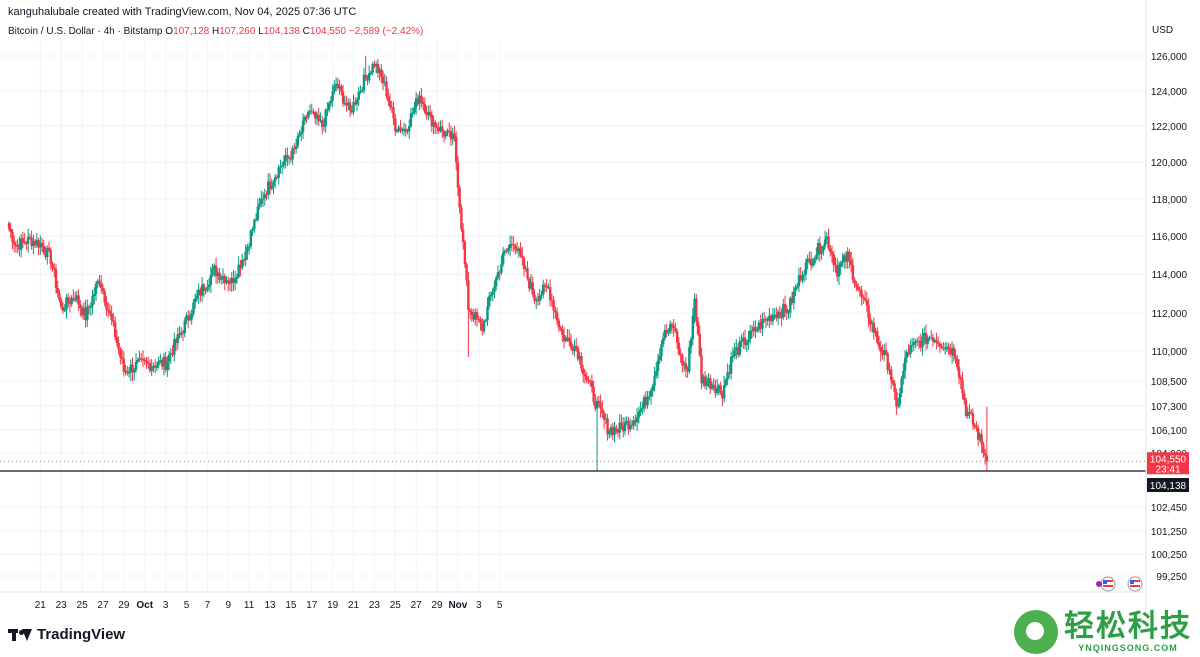  I want to click on last-price-value: 104,550, so click(1168, 459).